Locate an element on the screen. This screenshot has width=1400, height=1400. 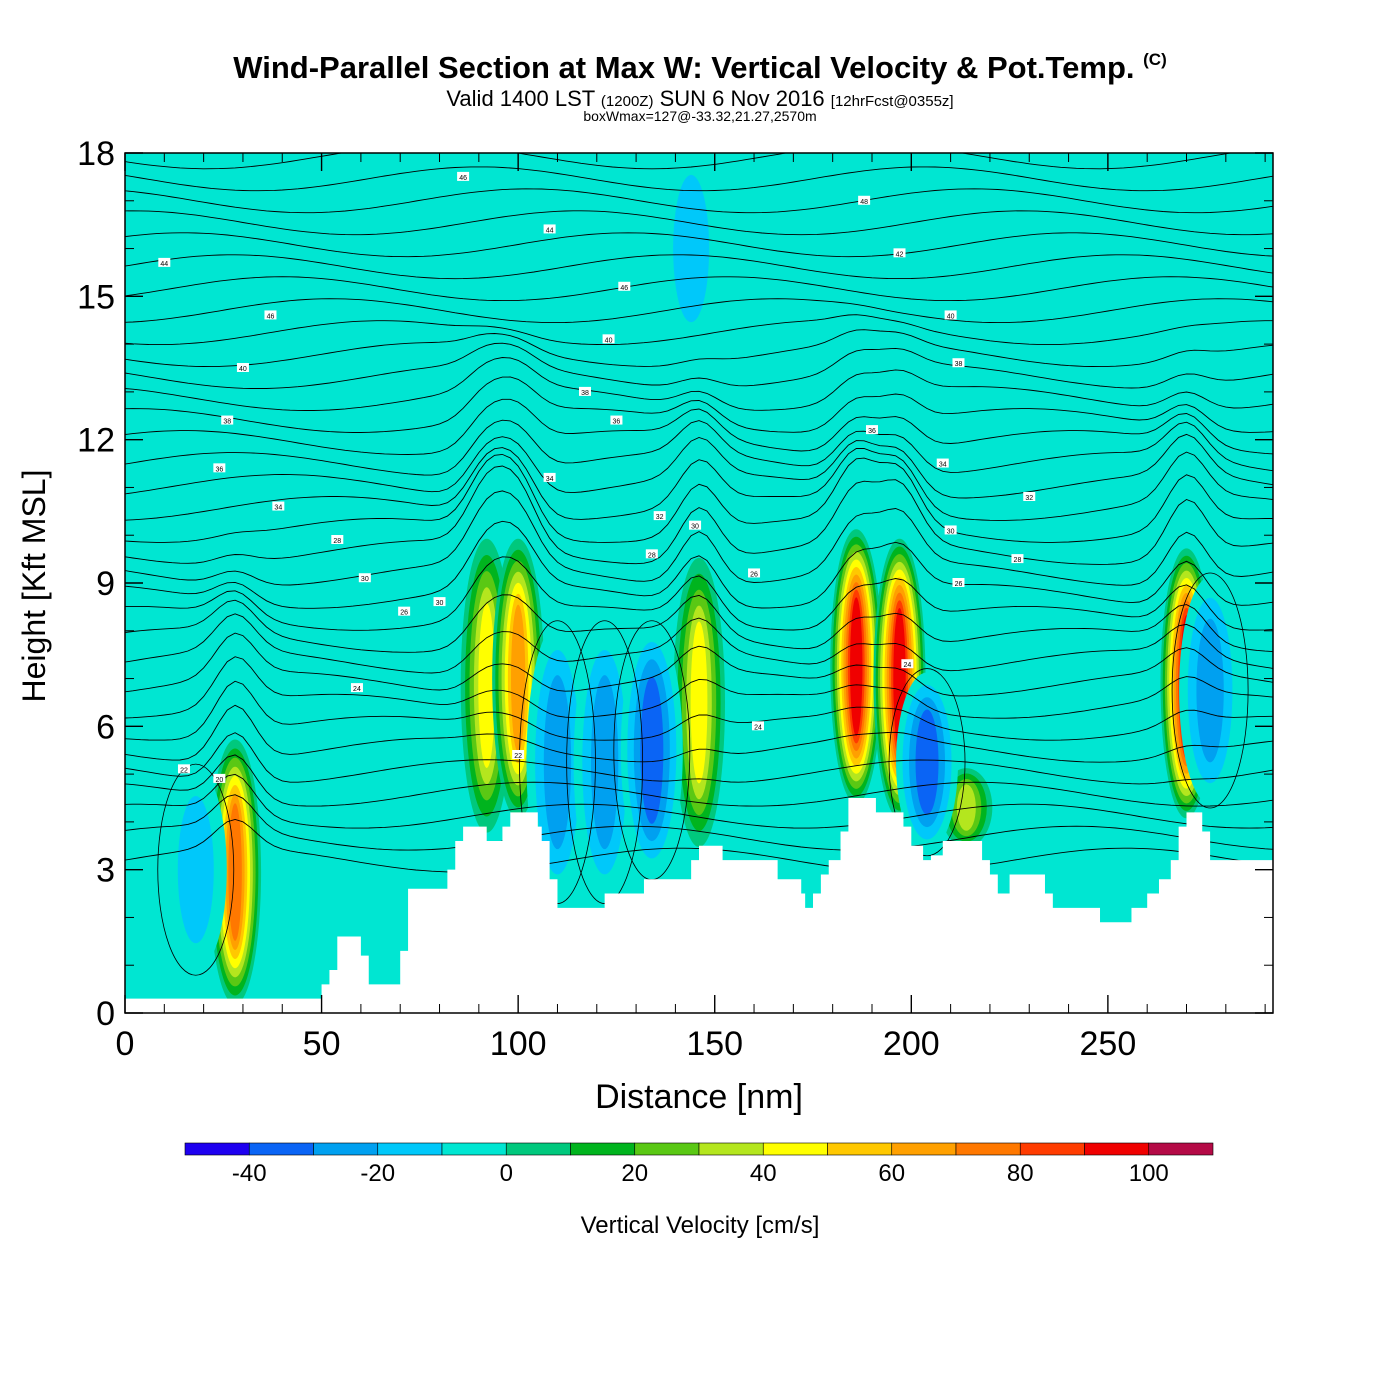
theta-label-30: 36 is located at coordinates (871, 430).